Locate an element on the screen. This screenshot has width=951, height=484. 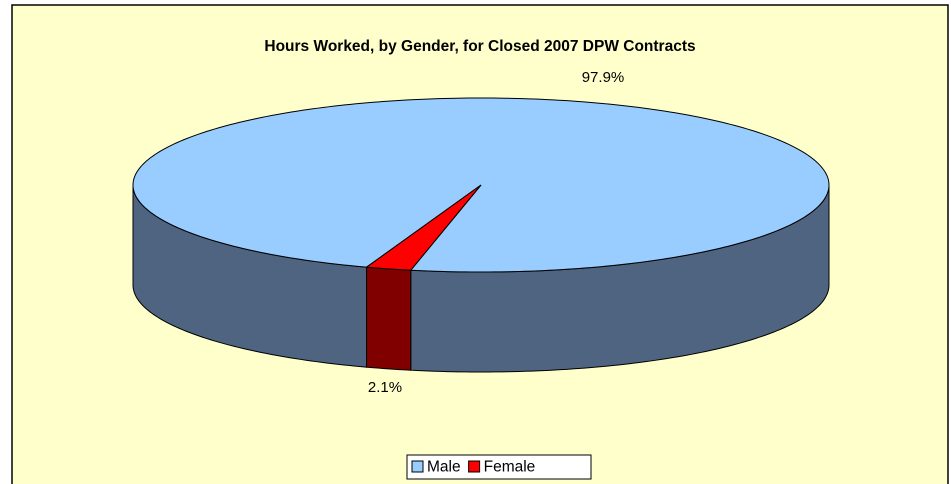
pie-side is located at coordinates (389, 318).